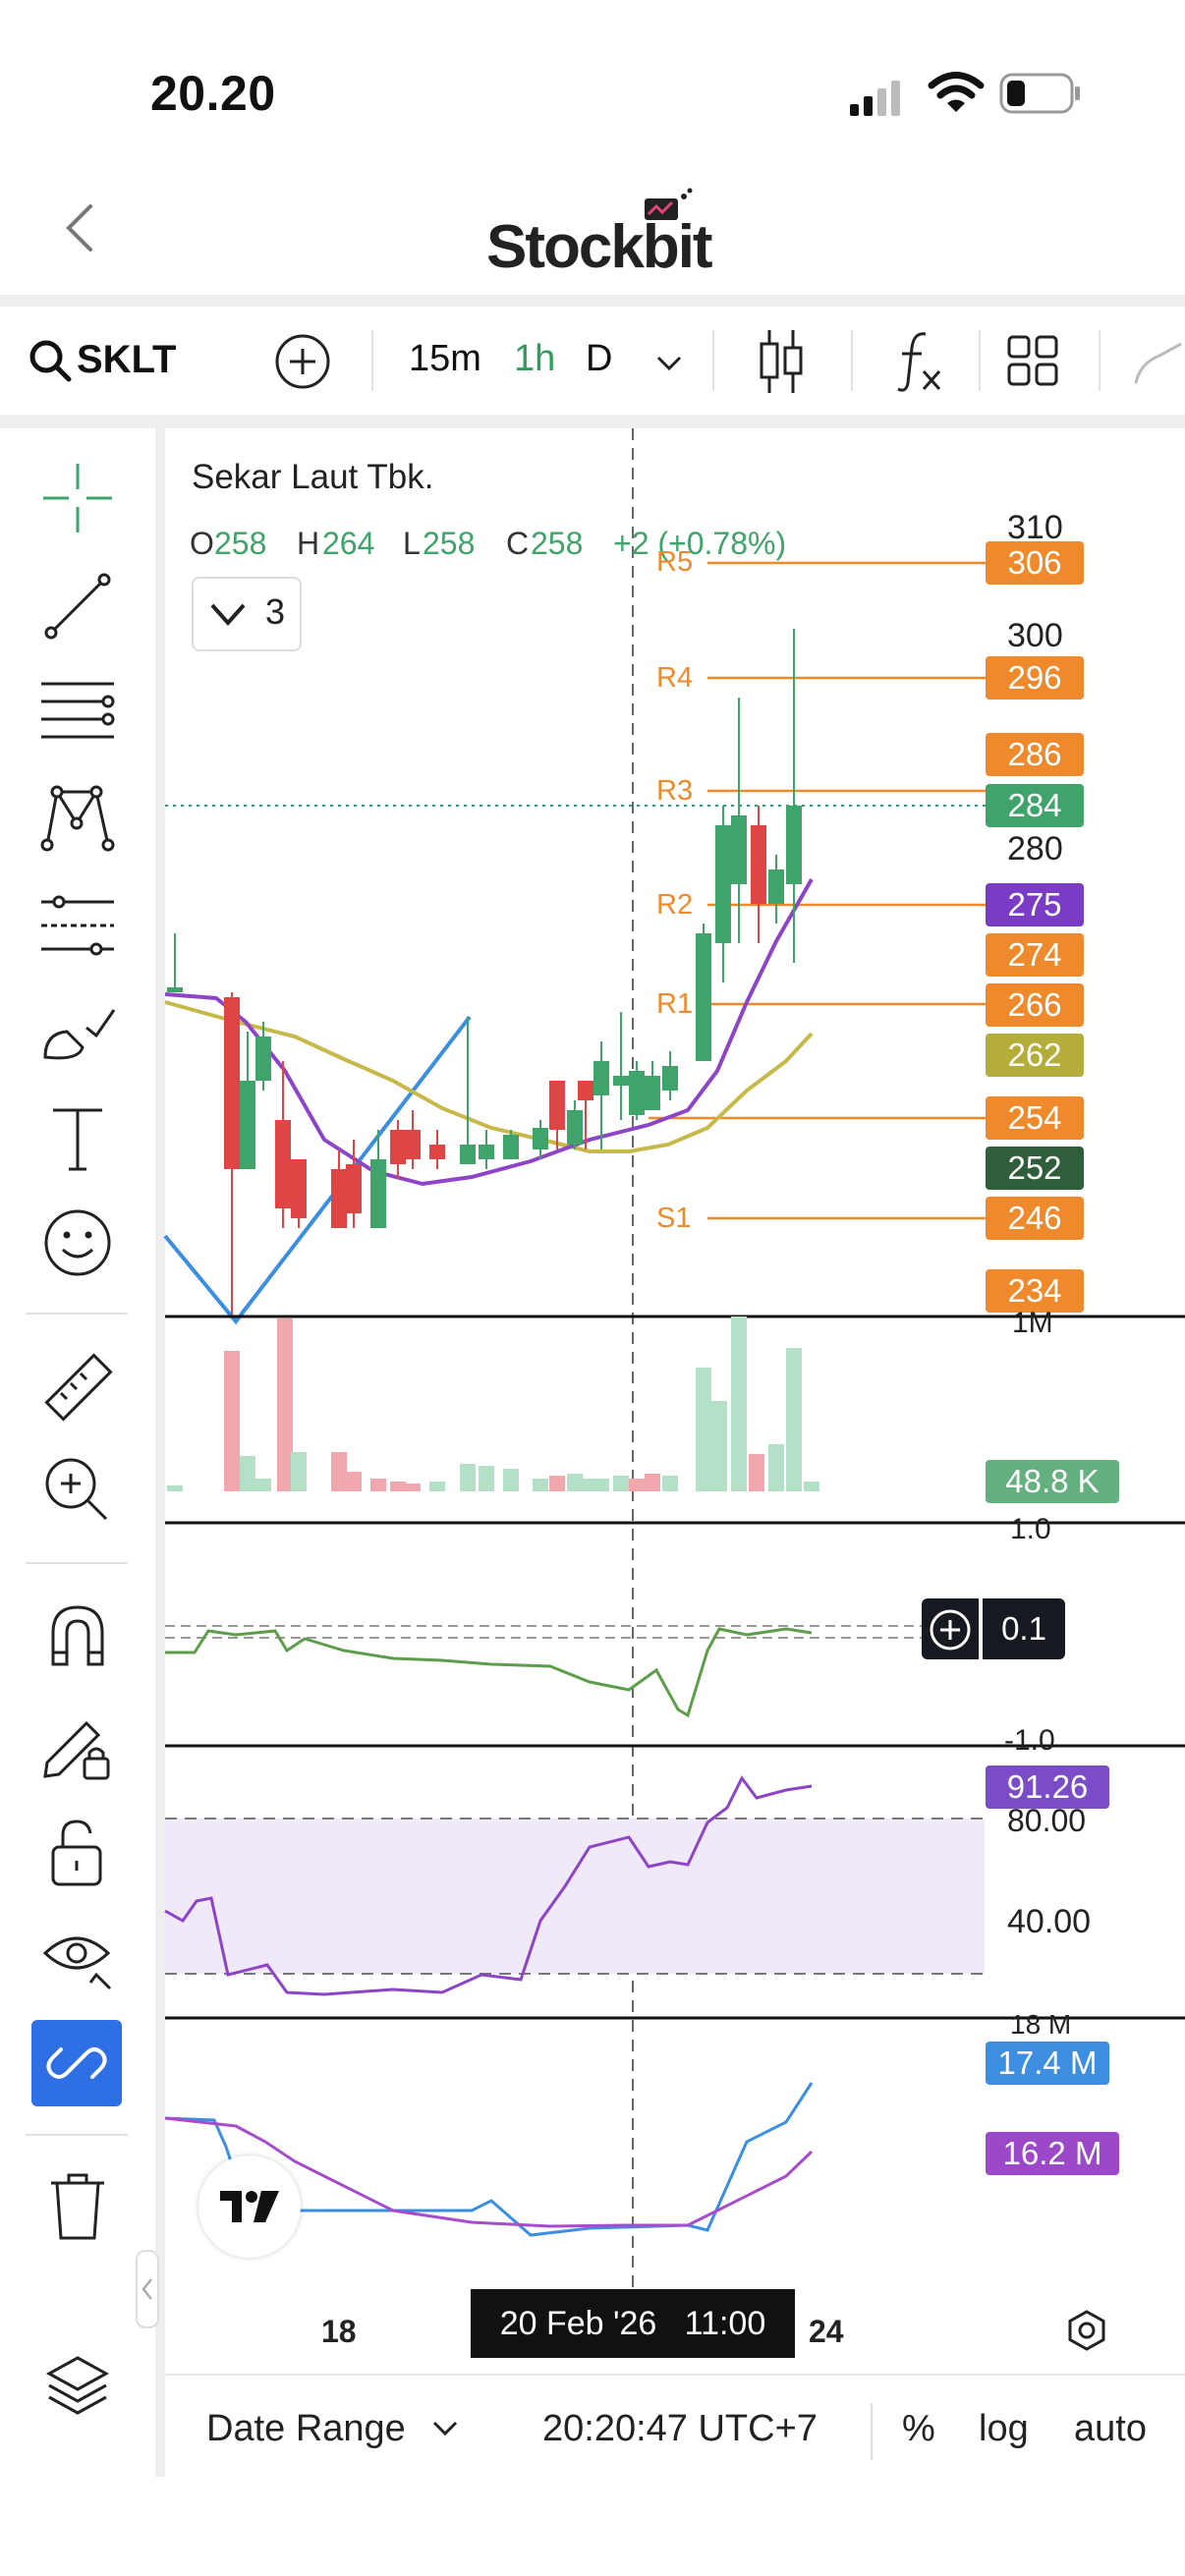 The image size is (1185, 2576). I want to click on lock-drawing-icon, so click(77, 1746).